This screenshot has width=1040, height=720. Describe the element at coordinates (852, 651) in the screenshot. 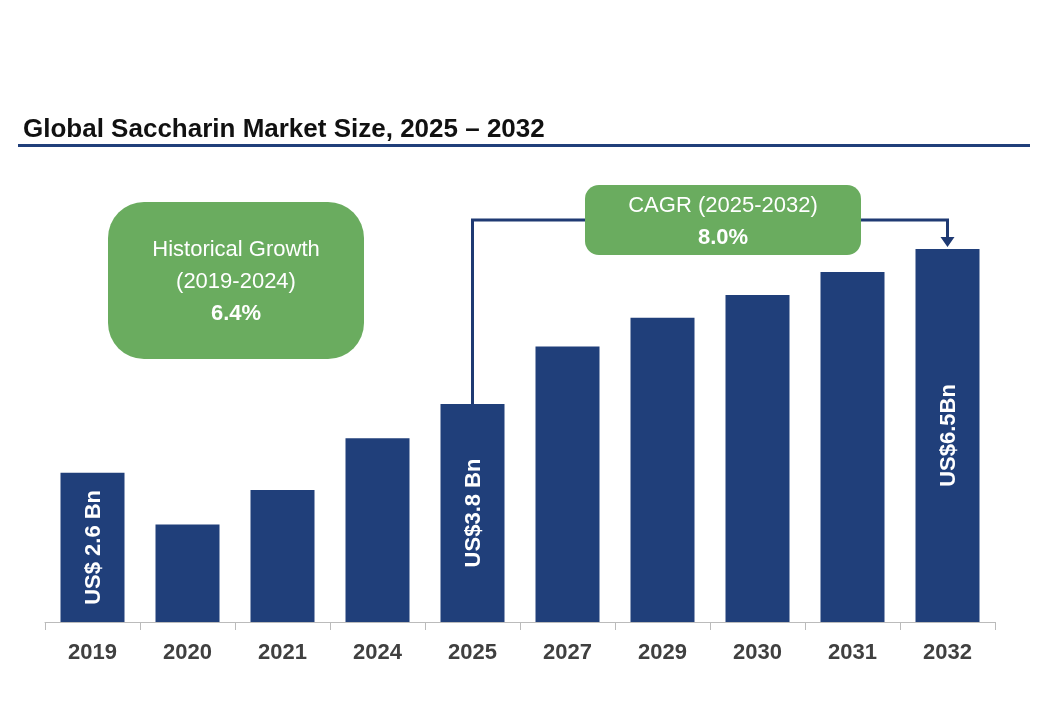

I see `x-tick-label: 2031` at that location.